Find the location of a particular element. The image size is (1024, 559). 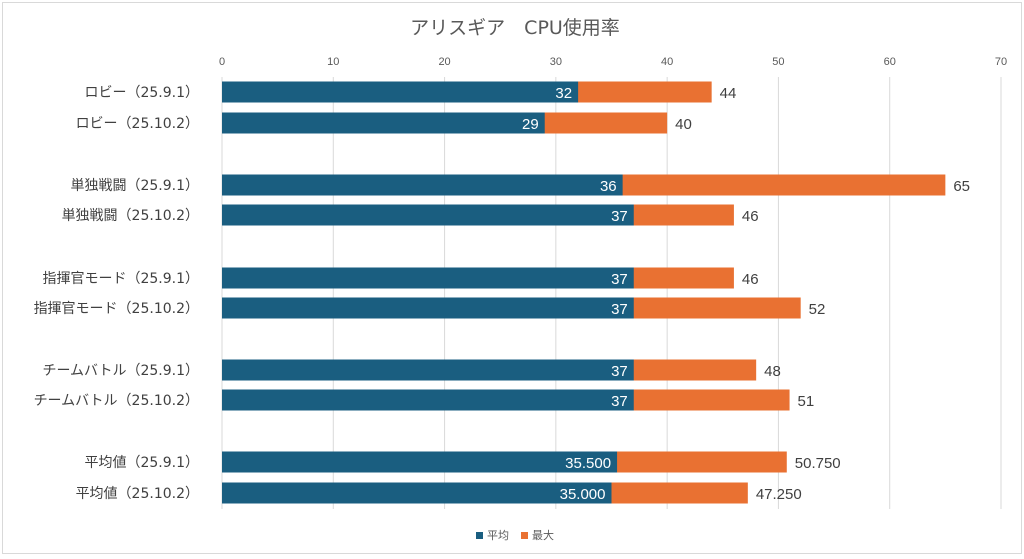

data-label-max: 44 is located at coordinates (728, 93).